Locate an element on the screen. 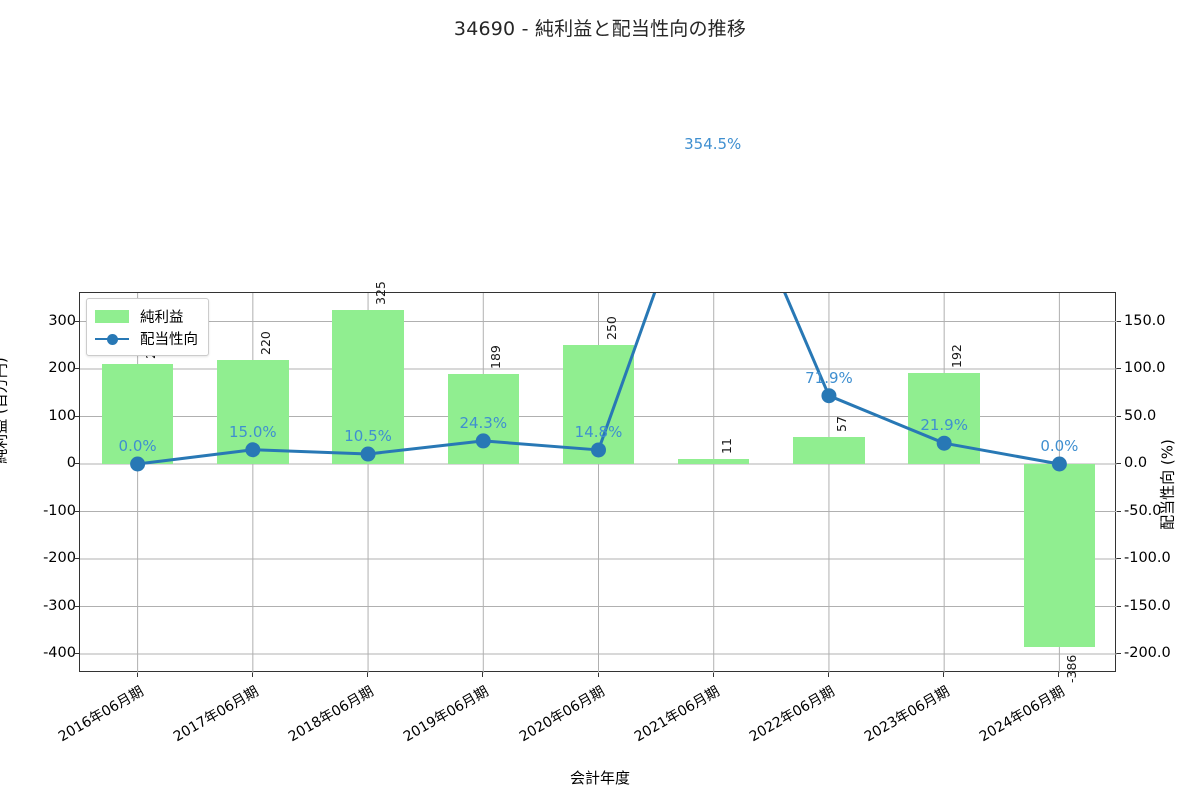  legend-label-net-income: 純利益 is located at coordinates (162, 317).